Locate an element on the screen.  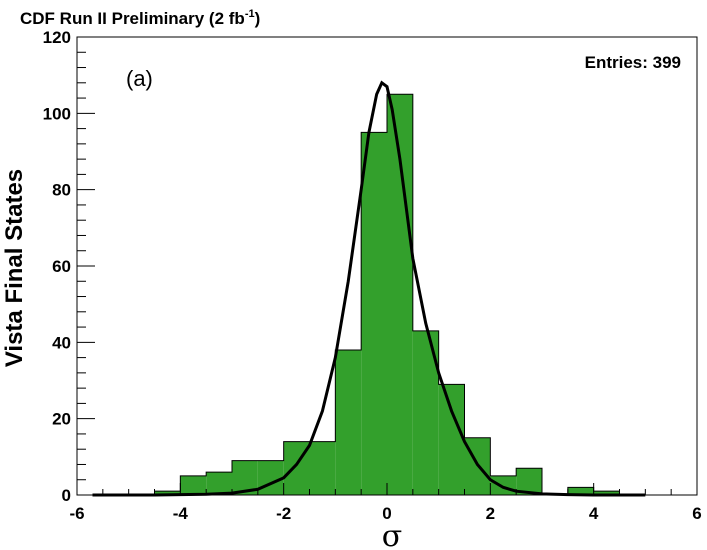
panel-label: (a) is located at coordinates (139, 78).